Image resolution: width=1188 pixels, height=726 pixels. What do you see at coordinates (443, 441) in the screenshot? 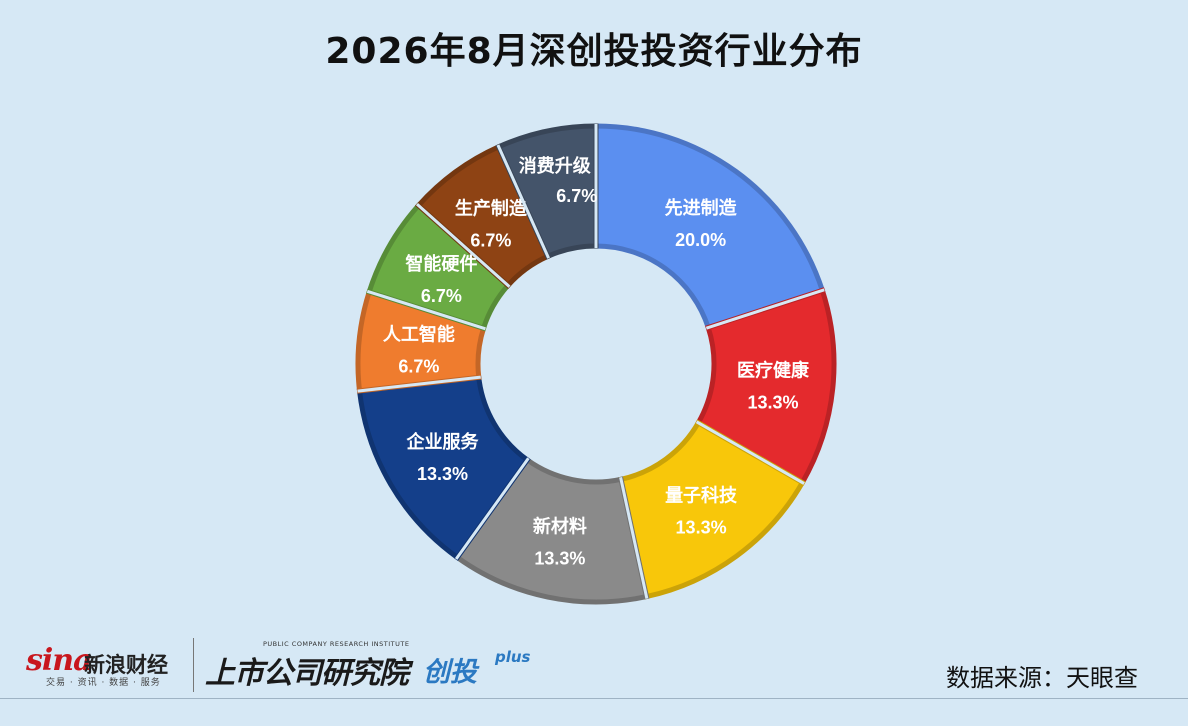
I see `slice-label-4: 企业服务` at bounding box center [443, 441].